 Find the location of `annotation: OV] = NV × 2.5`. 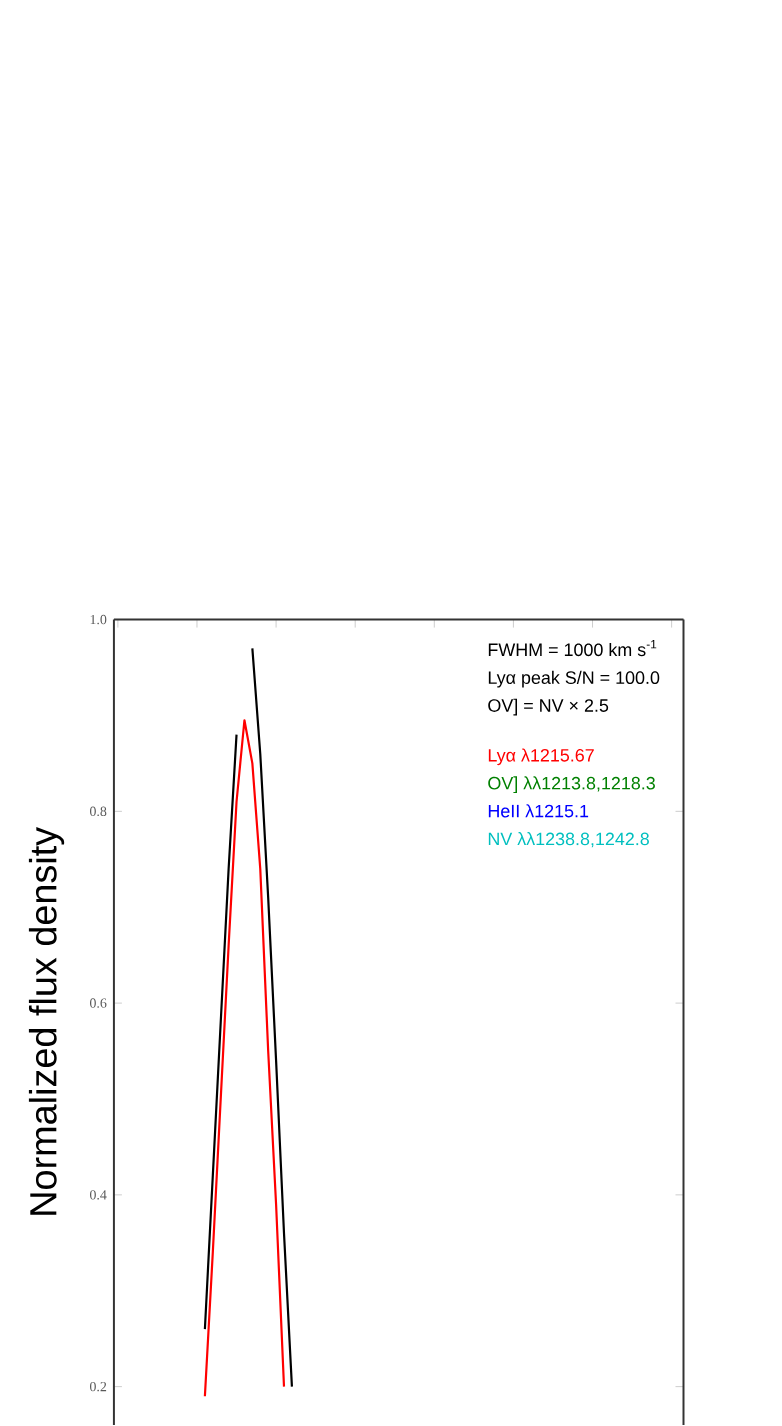

annotation: OV] = NV × 2.5 is located at coordinates (548, 707).